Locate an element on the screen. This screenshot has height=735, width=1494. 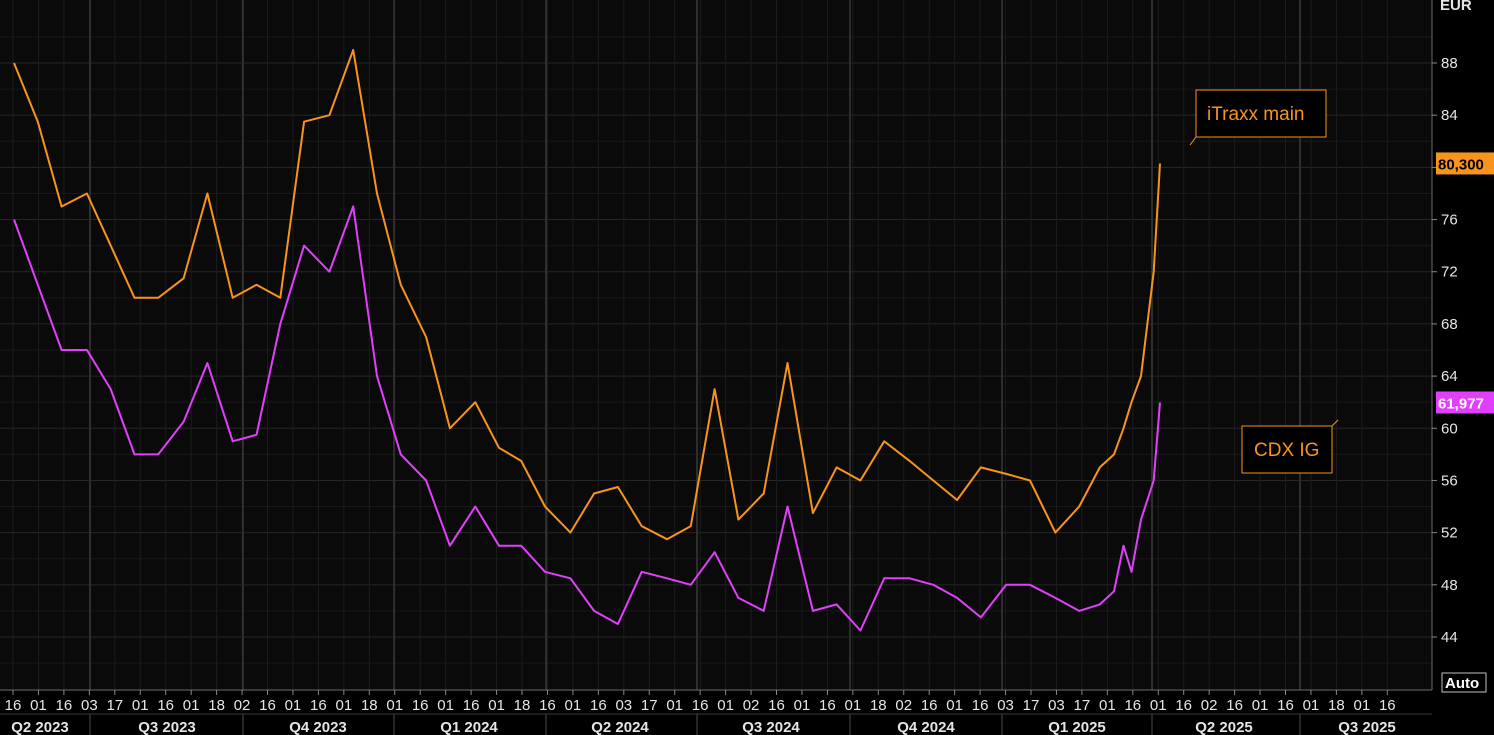
y-axis-ticks: 444852566064687276808488 is located at coordinates (1445, 350).